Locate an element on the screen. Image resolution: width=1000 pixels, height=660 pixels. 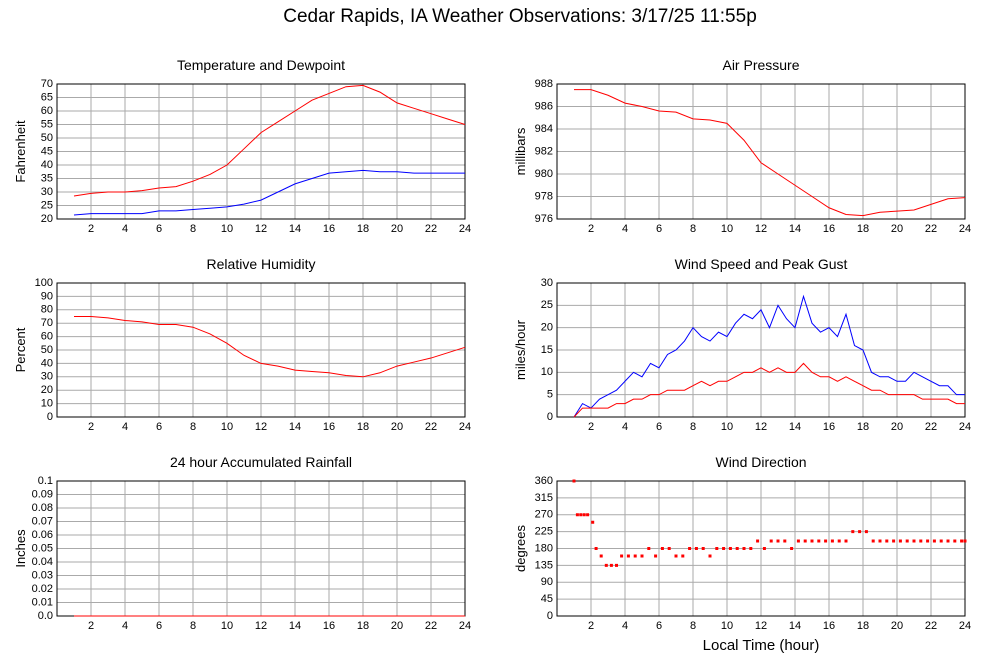
y-tick-label: 976 is located at coordinates (544, 219).